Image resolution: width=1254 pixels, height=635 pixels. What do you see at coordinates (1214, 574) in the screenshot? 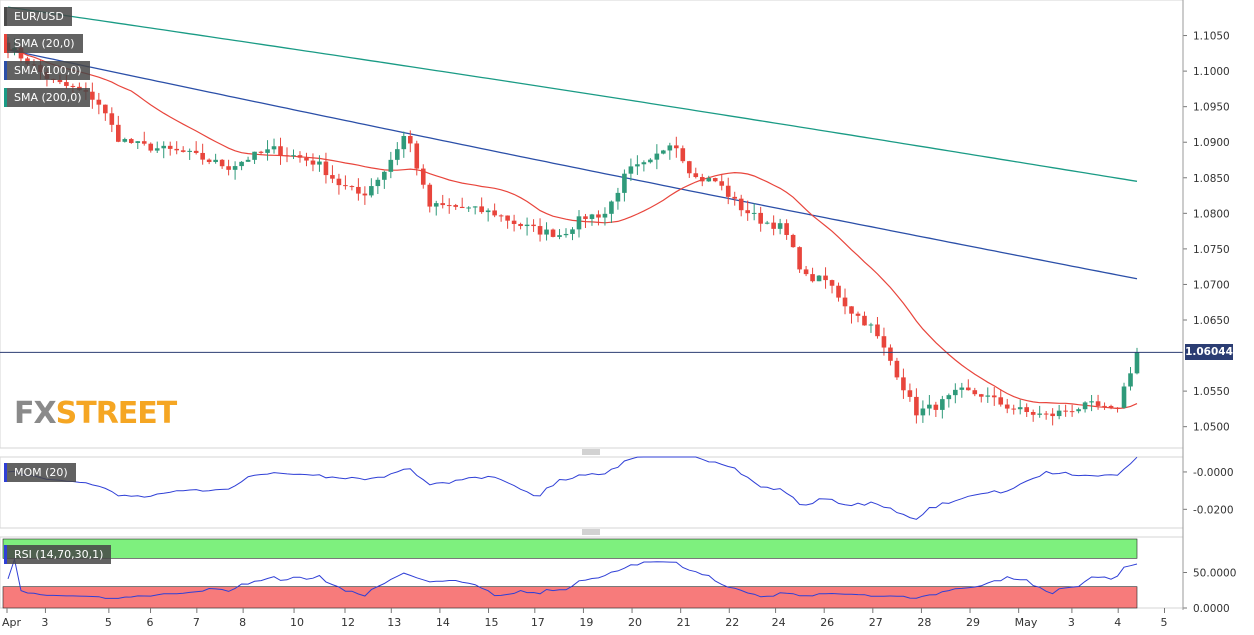
I see `ytick-rsi-0: 50.0000` at bounding box center [1214, 574].